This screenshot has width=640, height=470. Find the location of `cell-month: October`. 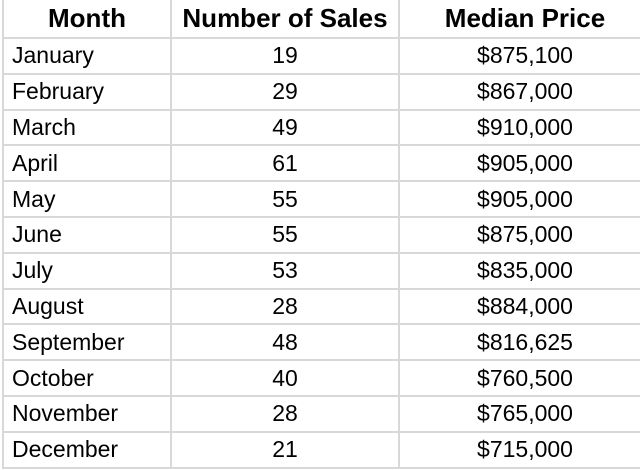

cell-month: October is located at coordinates (87, 378).